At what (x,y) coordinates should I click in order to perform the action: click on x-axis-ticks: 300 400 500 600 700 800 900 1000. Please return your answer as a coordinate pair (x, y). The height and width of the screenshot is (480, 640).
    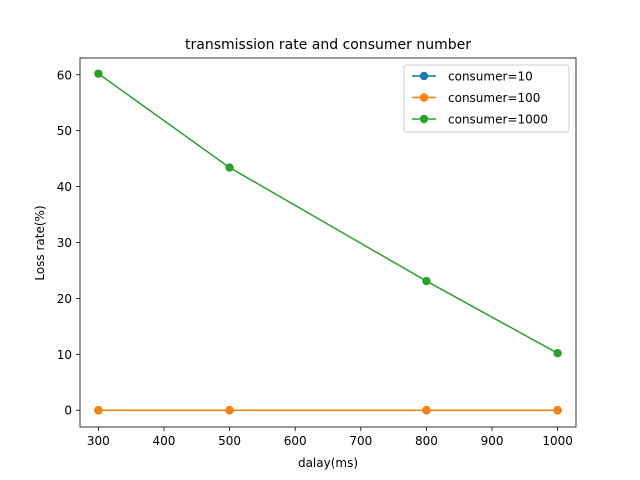
    Looking at the image, I should click on (330, 437).